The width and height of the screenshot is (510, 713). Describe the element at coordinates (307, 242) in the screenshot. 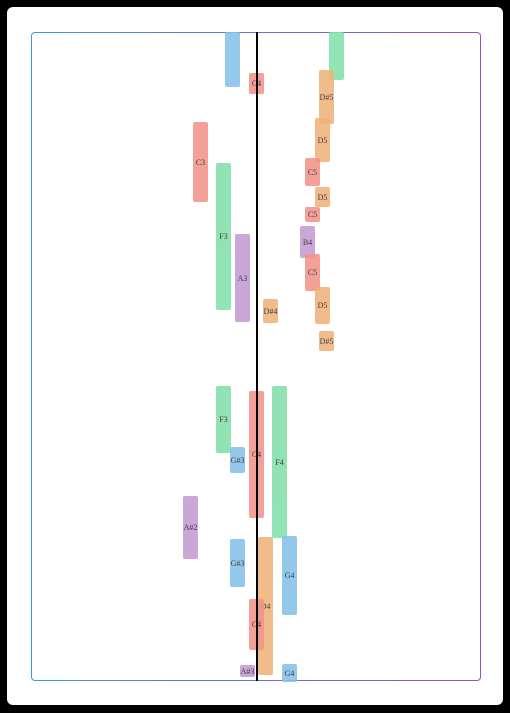

I see `note: B4` at that location.